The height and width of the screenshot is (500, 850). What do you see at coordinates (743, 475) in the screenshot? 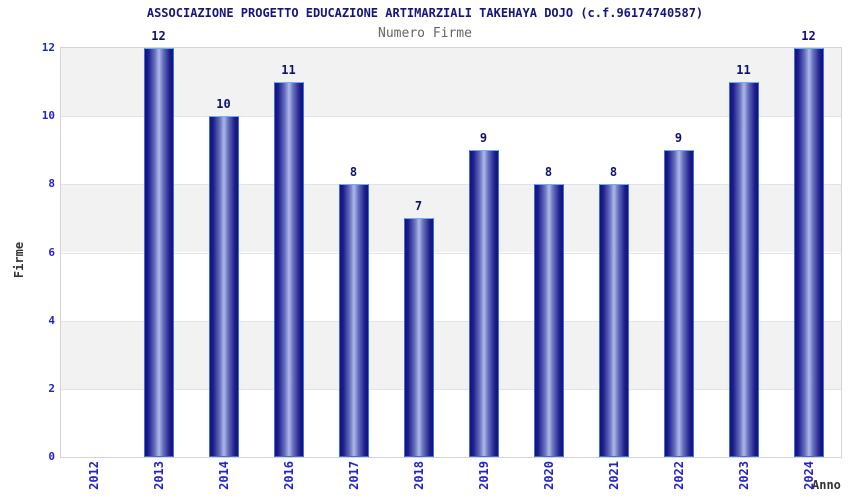
I see `x-tick-label: 2023` at bounding box center [743, 475].